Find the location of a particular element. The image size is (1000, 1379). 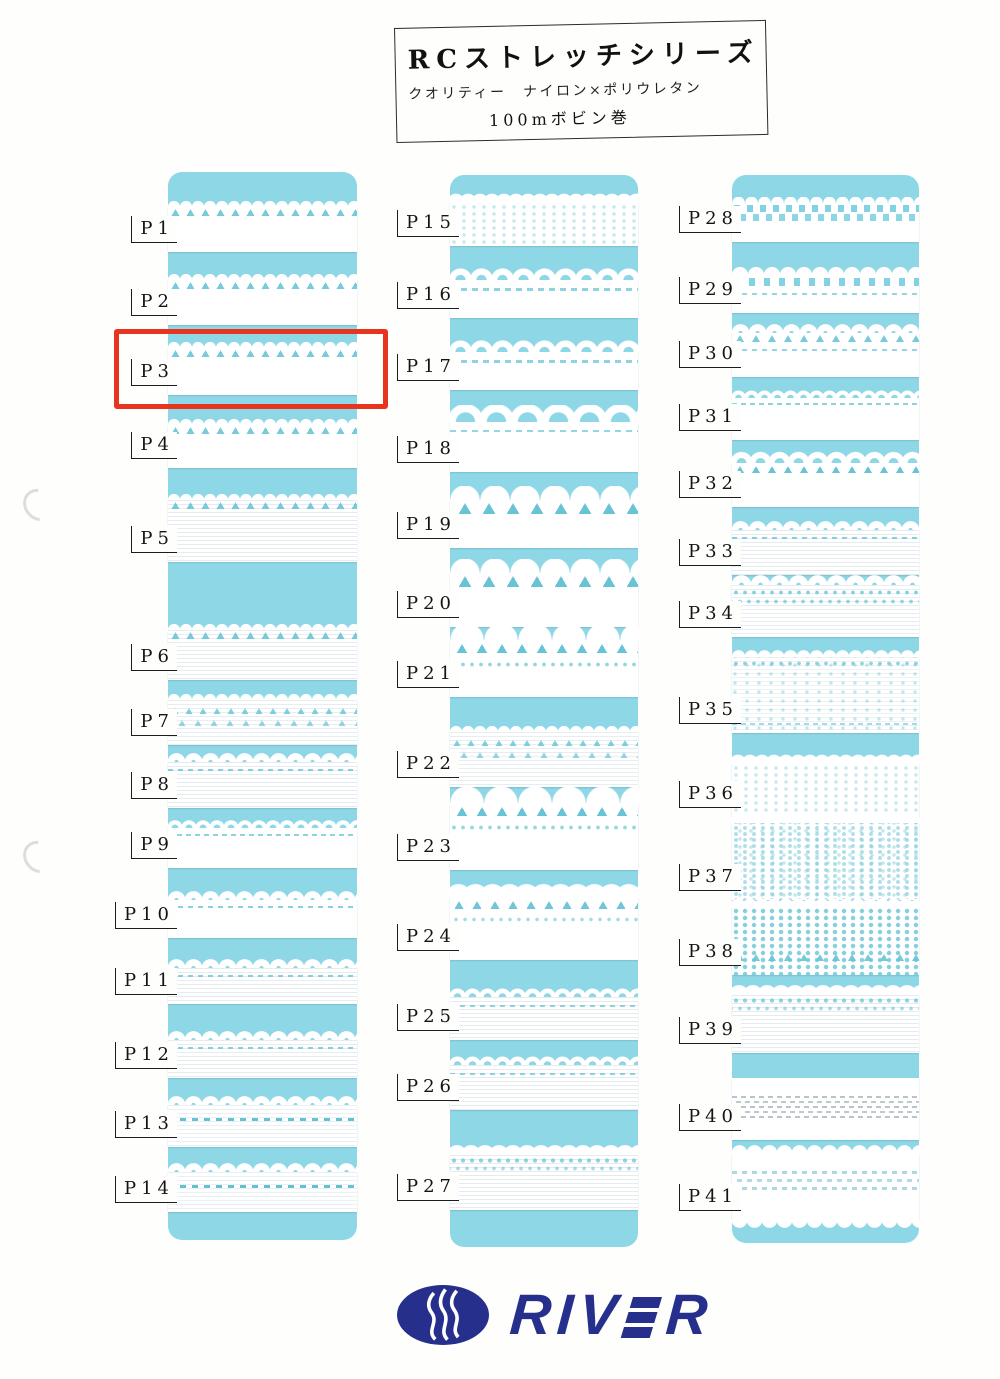

sample-label-P12: P12 is located at coordinates (145, 1055).